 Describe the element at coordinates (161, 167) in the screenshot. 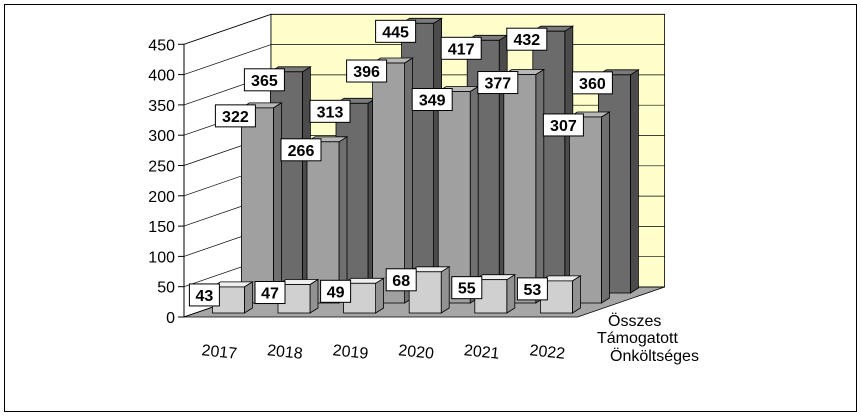

I see `y-tick-label: 250` at that location.